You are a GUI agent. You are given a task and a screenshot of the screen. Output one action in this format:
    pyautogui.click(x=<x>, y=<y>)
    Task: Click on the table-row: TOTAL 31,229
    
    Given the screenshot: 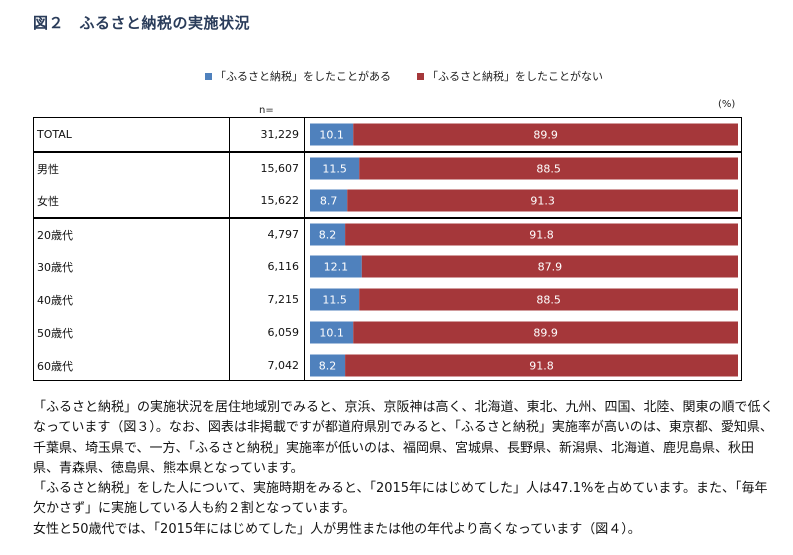 What is the action you would take?
    pyautogui.click(x=387, y=134)
    